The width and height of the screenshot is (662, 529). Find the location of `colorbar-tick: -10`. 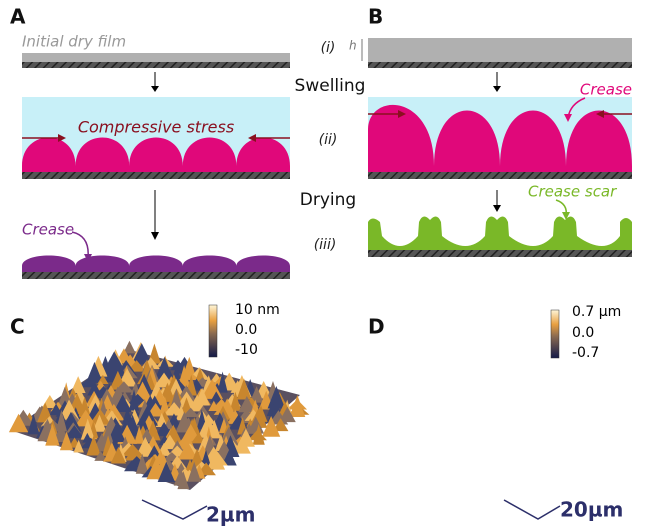

colorbar-tick: -10 is located at coordinates (246, 350).